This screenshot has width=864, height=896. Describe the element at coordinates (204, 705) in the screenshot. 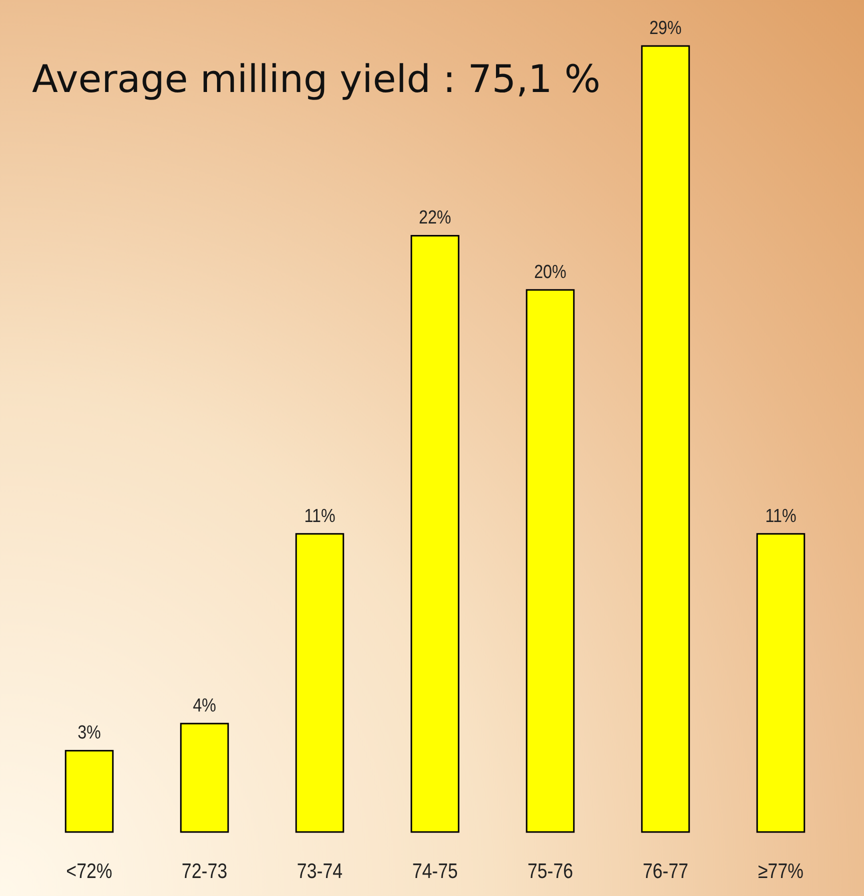

I see `data-label: 4%` at that location.